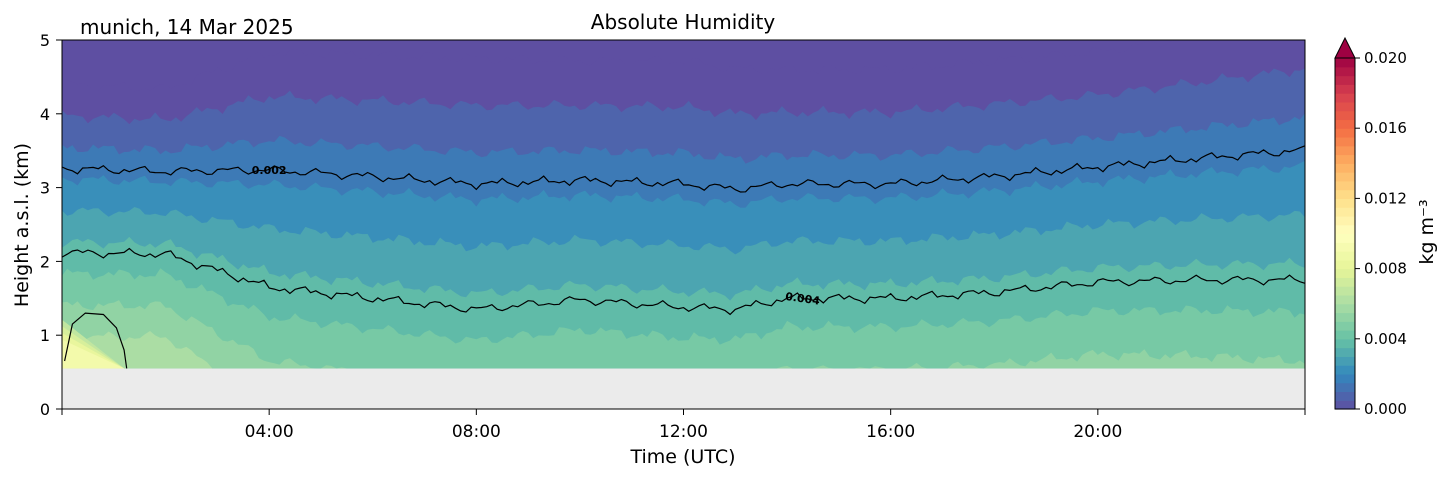  Describe the element at coordinates (45, 409) in the screenshot. I see `y-tick-label: 0` at that location.